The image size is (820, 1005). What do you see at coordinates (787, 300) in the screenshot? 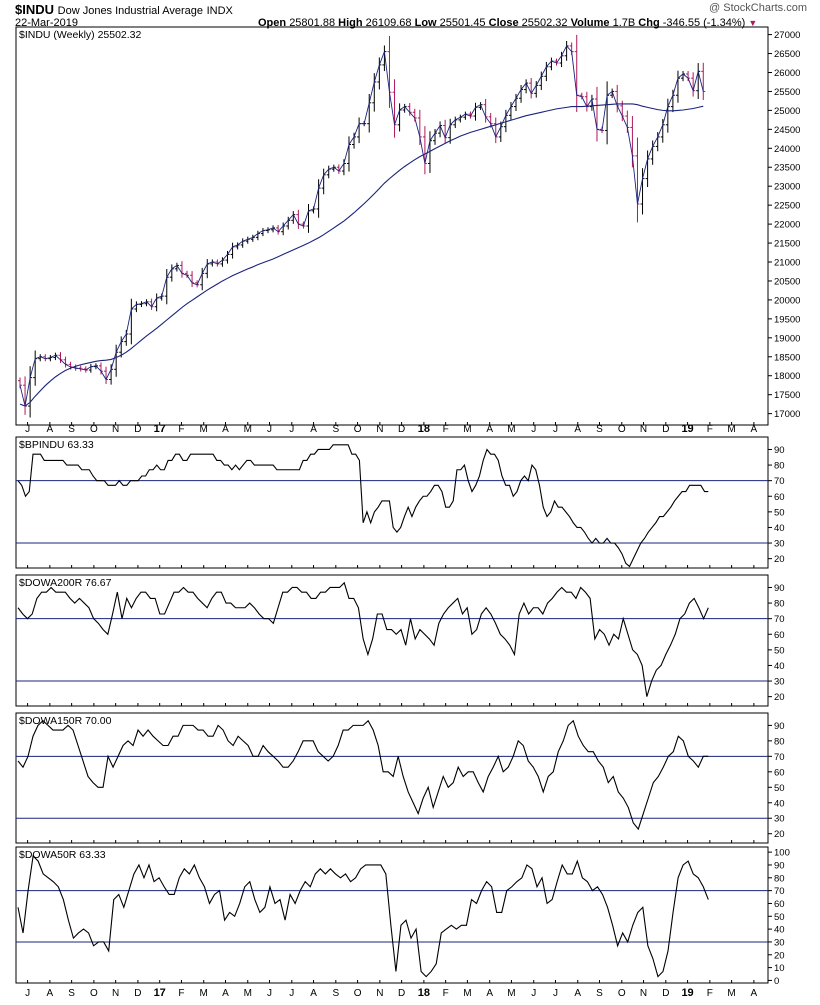
I see `y-tick-label: 20000` at bounding box center [787, 300].